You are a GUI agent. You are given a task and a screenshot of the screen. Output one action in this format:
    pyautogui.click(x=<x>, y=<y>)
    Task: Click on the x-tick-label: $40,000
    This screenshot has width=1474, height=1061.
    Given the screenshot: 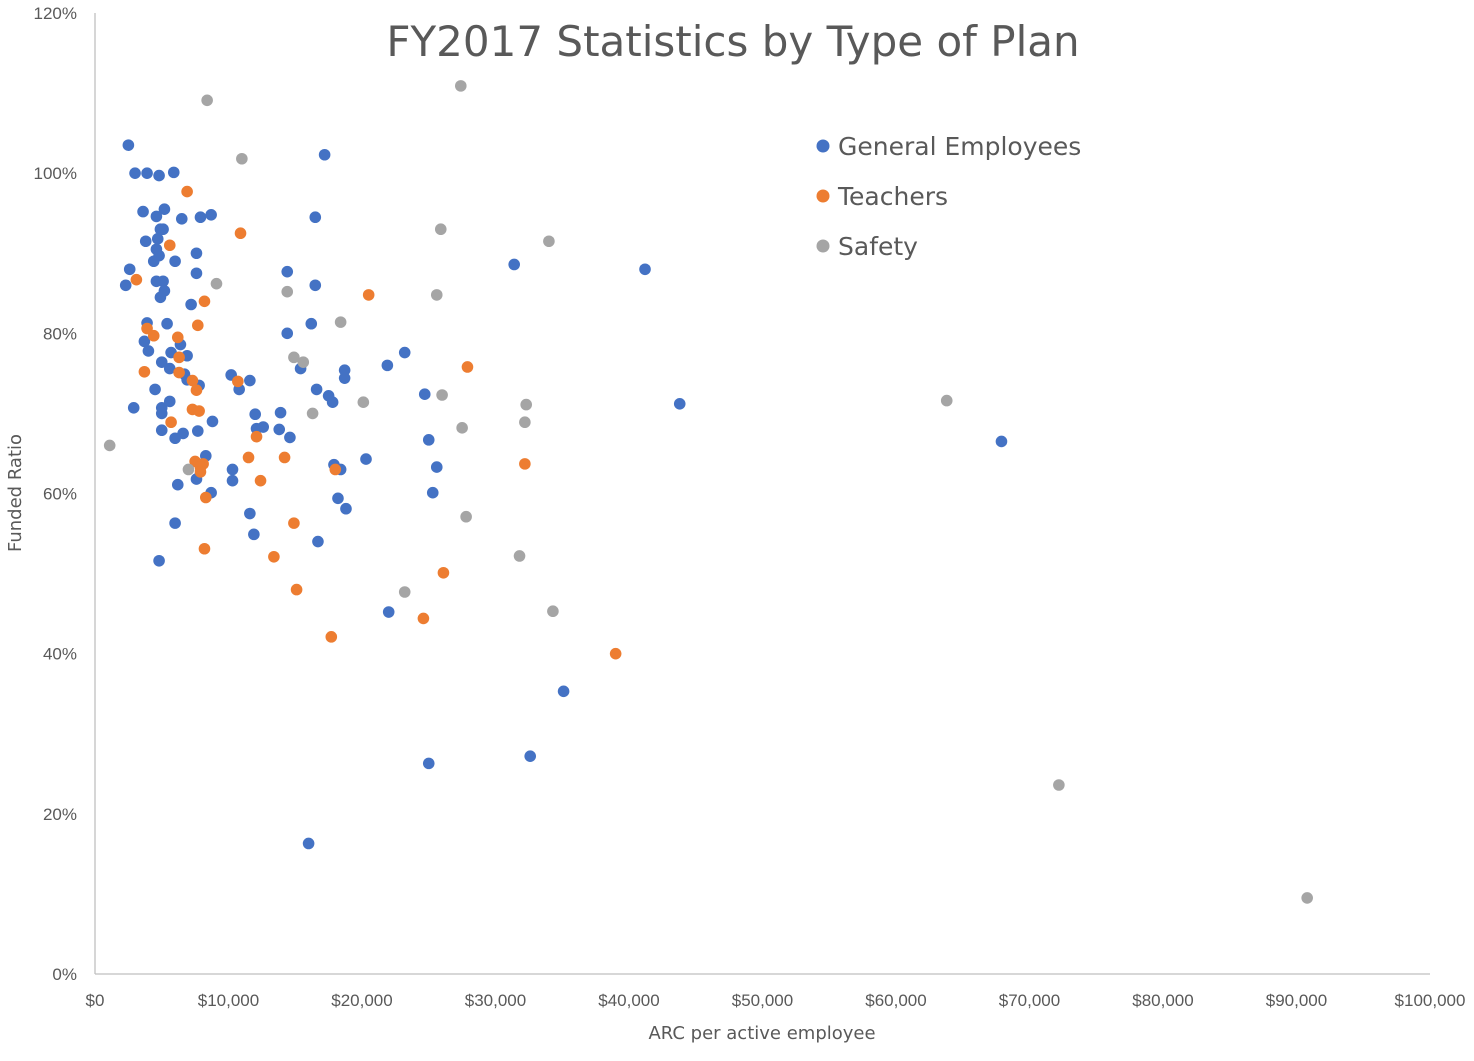 What is the action you would take?
    pyautogui.click(x=628, y=1000)
    